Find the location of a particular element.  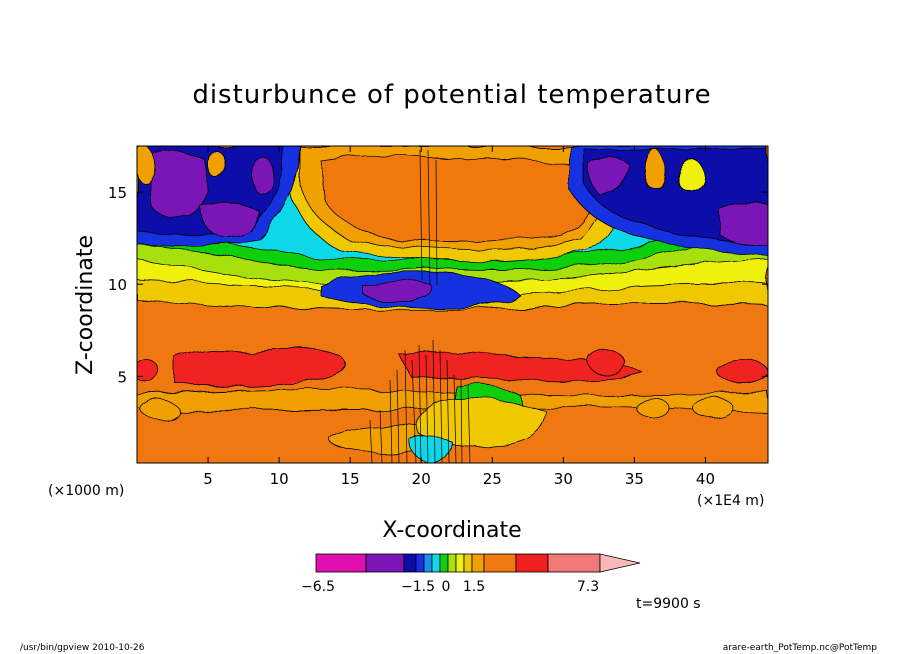

colorbar-labels: −6.5 −1.5 0 1.5 7.3 is located at coordinates (450, 587).